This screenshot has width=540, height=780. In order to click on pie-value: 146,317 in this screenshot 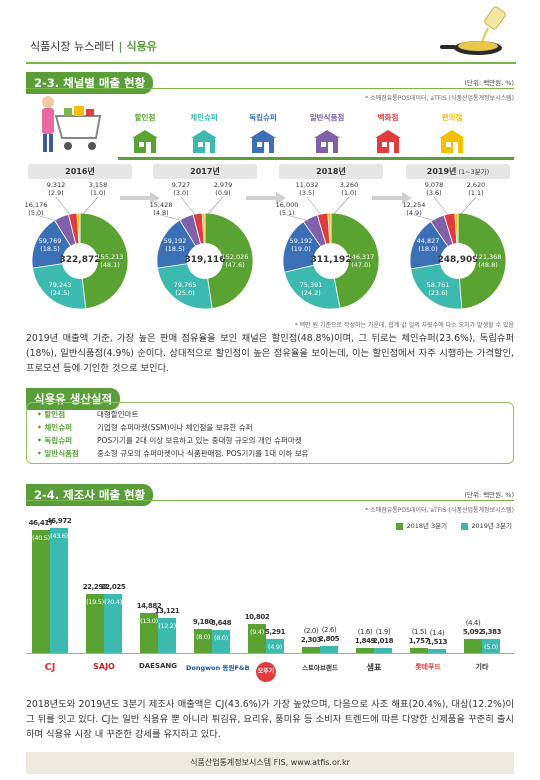, I will do `click(361, 257)`.